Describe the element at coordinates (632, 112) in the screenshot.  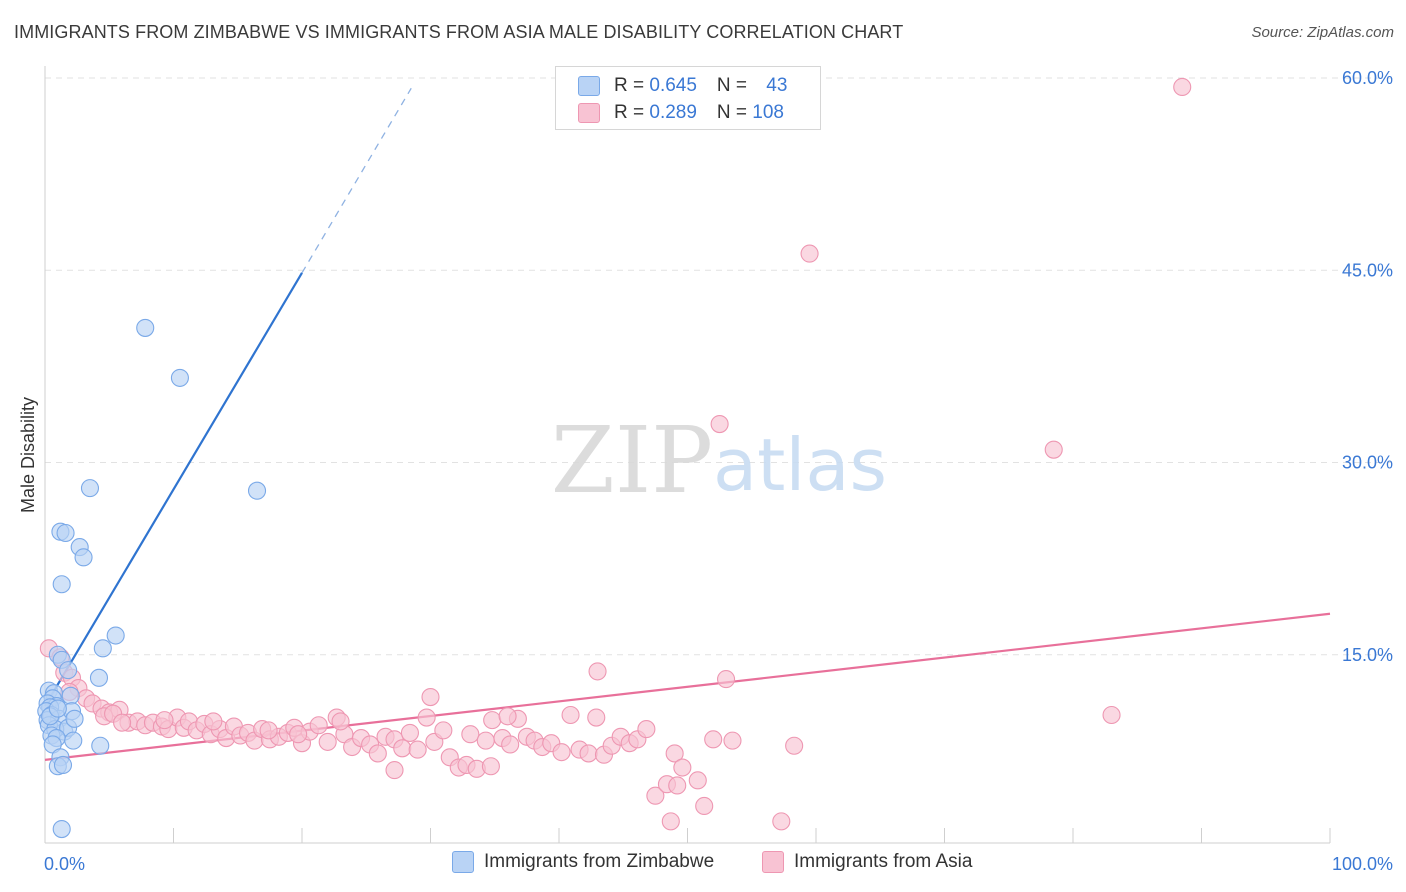
I see `legend-r-label: R =` at that location.